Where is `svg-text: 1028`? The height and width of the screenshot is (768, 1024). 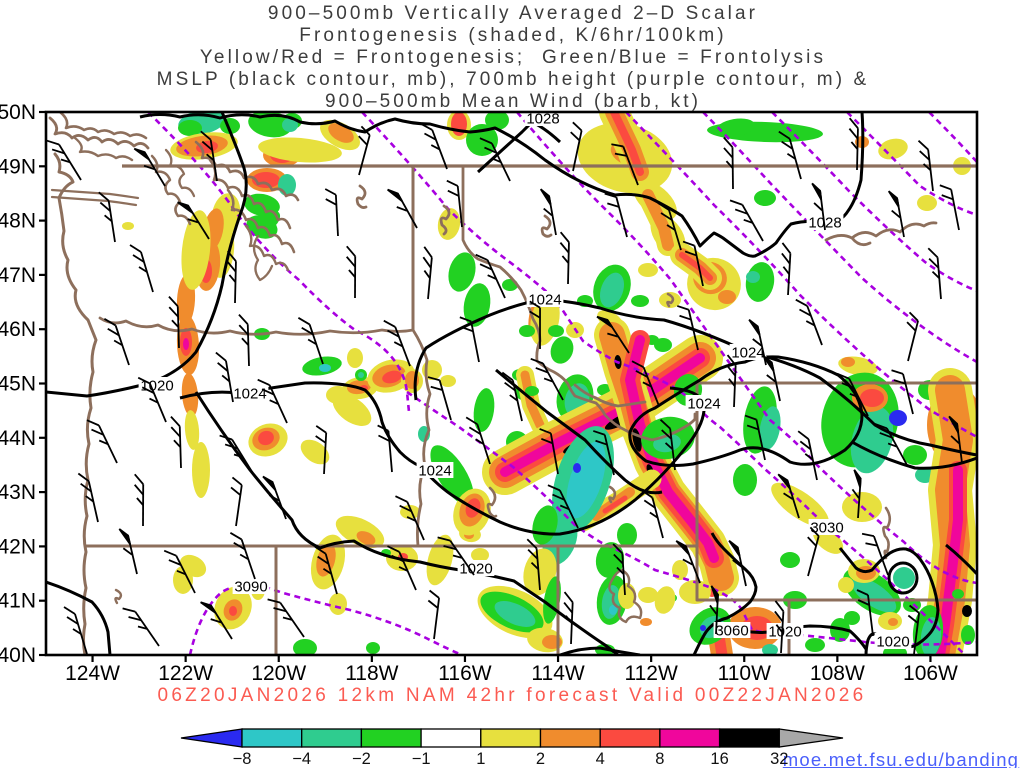
svg-text: 1028 is located at coordinates (542, 119).